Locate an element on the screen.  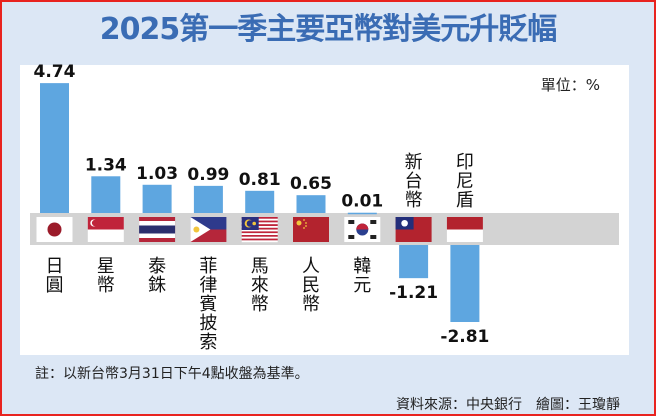
singapore-flag-icon is located at coordinates (105, 229).